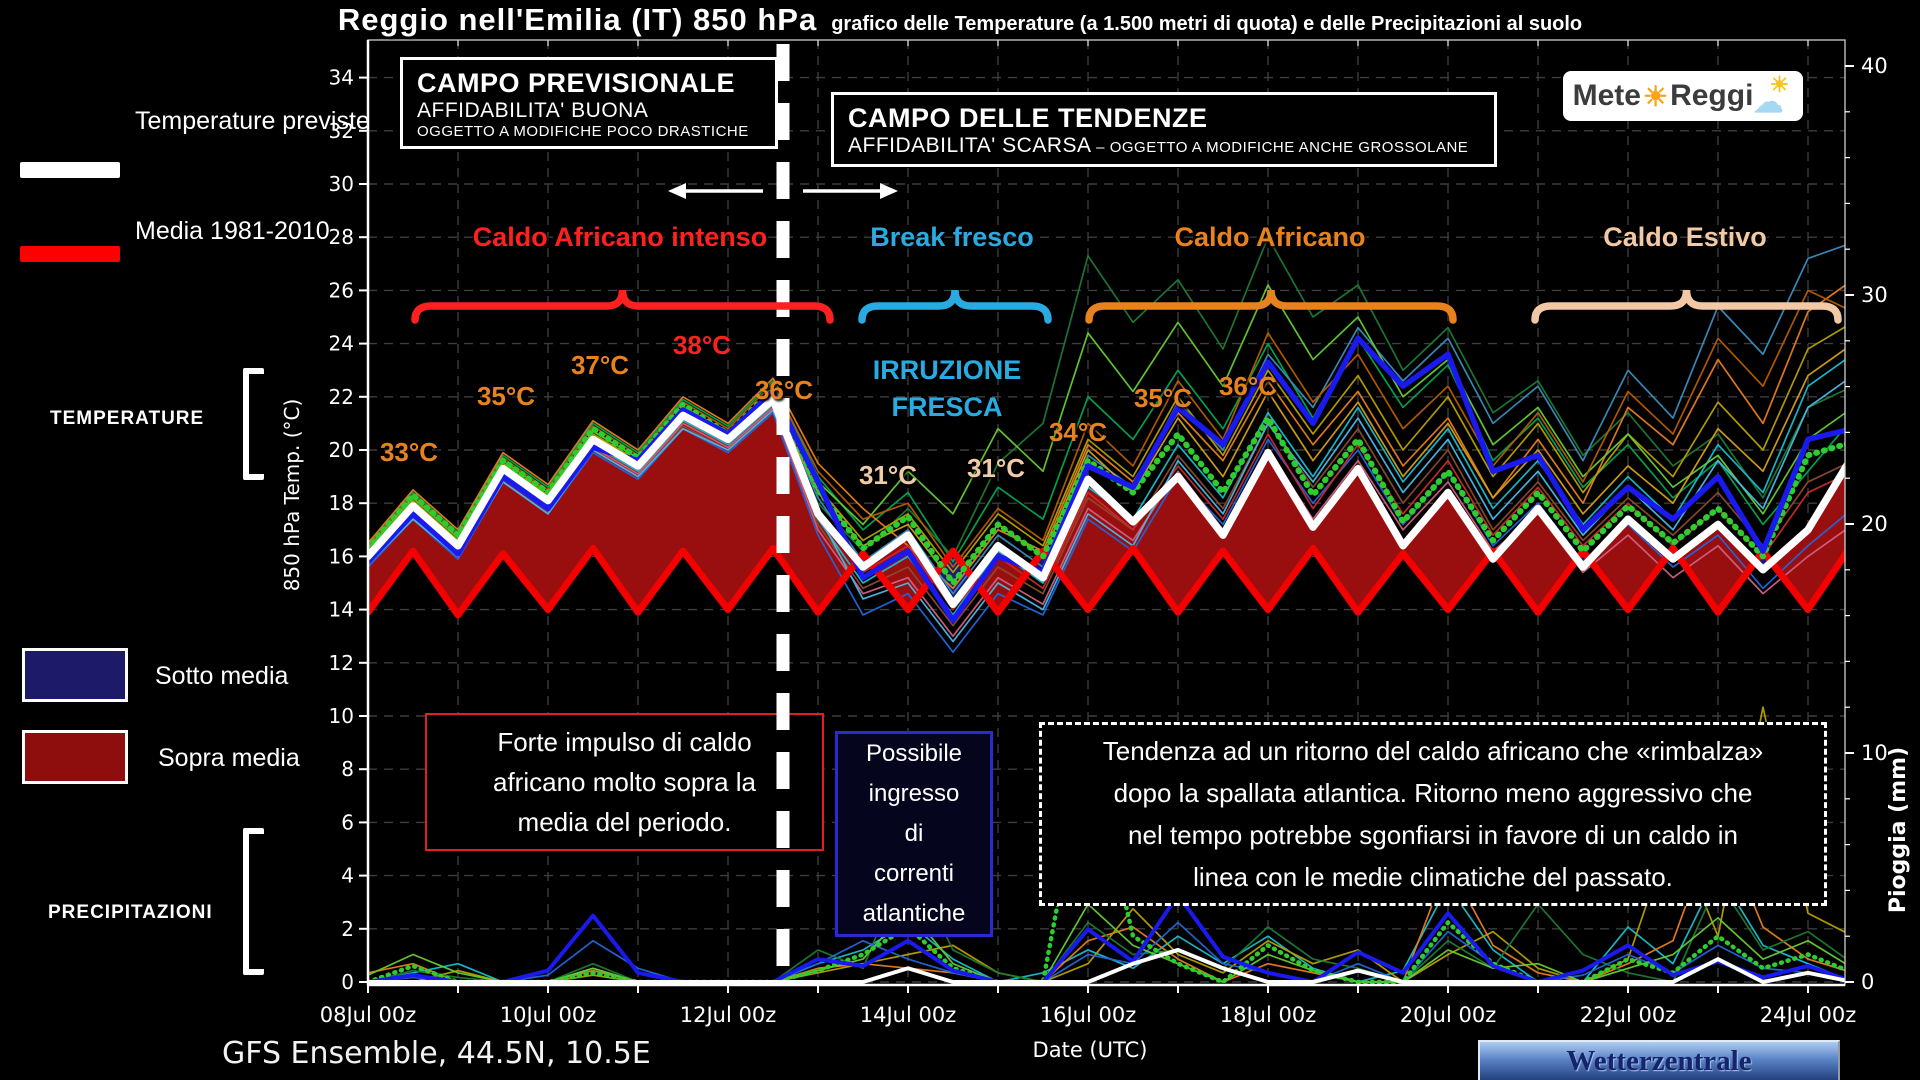 The height and width of the screenshot is (1080, 1920). I want to click on above-average-swatch, so click(75, 757).